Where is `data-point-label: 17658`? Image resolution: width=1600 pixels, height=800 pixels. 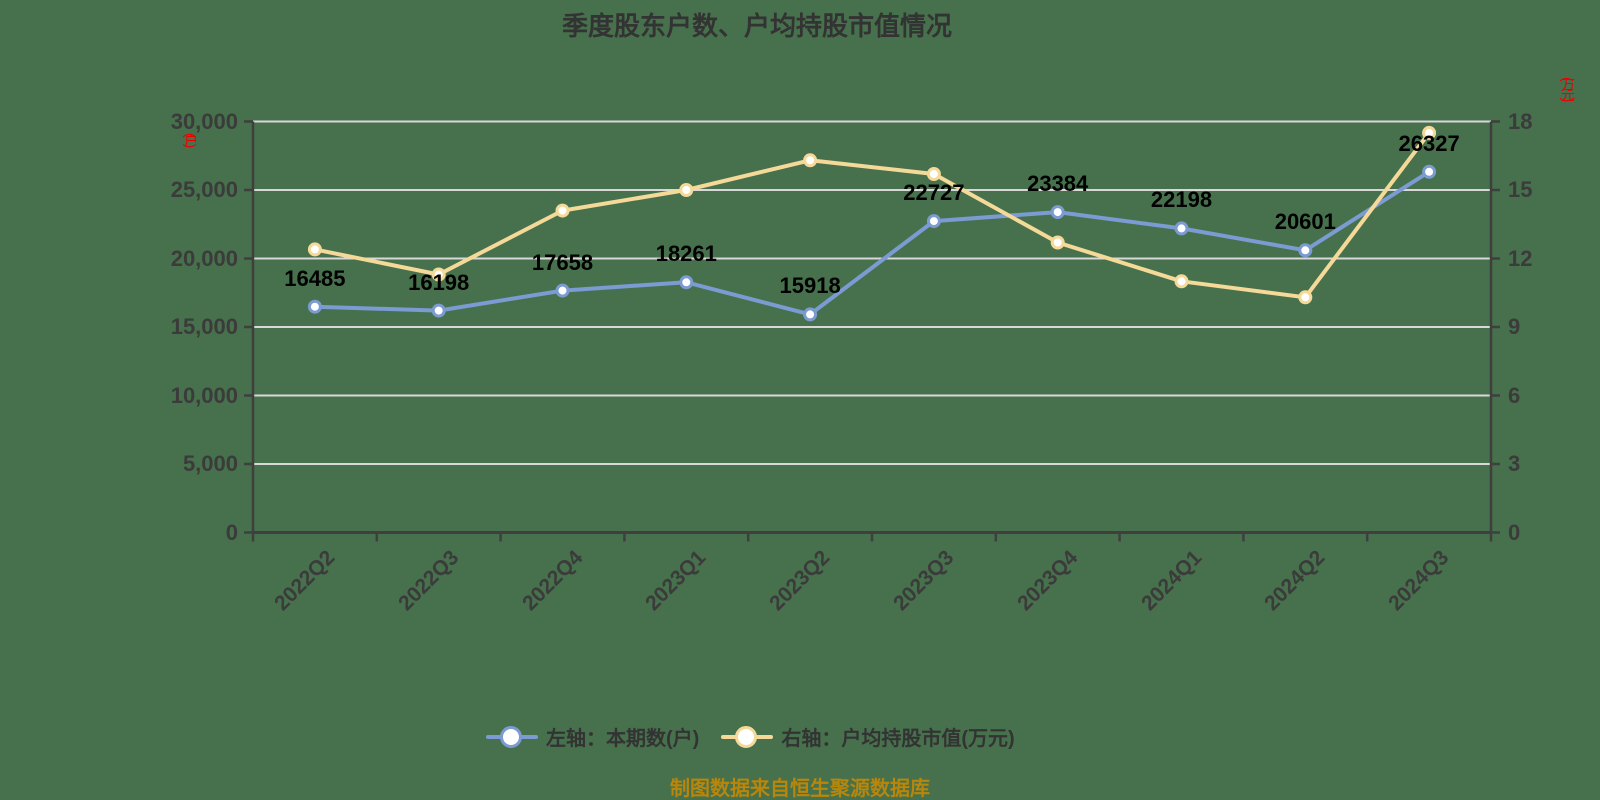 data-point-label: 17658 is located at coordinates (562, 262).